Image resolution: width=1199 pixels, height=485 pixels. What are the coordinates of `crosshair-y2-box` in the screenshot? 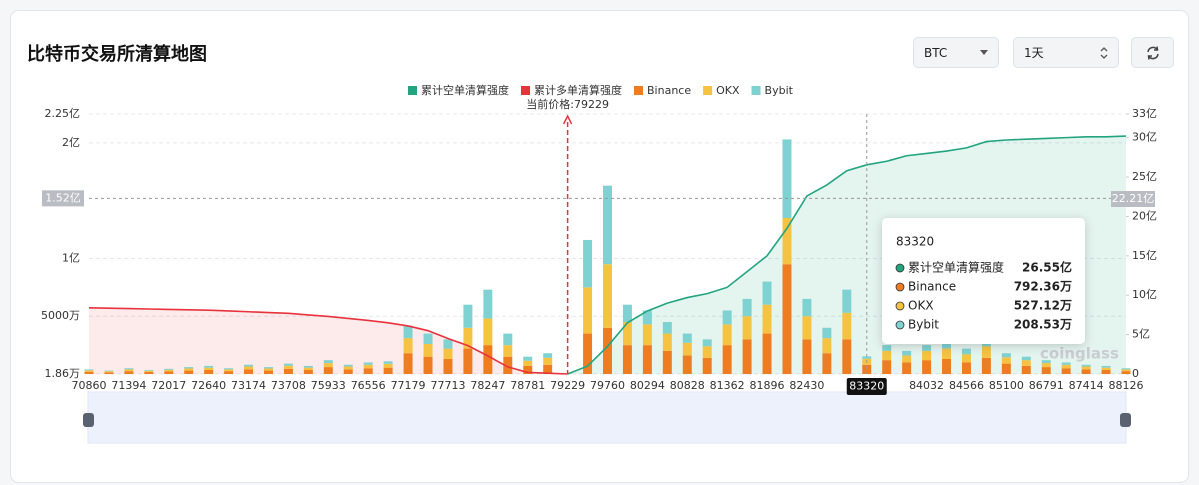 It's located at (1133, 199).